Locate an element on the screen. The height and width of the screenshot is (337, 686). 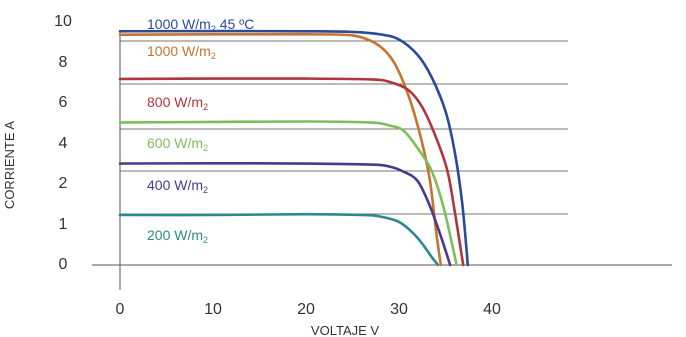
x-tick-labels: 0 10 20 30 40 is located at coordinates (308, 309).